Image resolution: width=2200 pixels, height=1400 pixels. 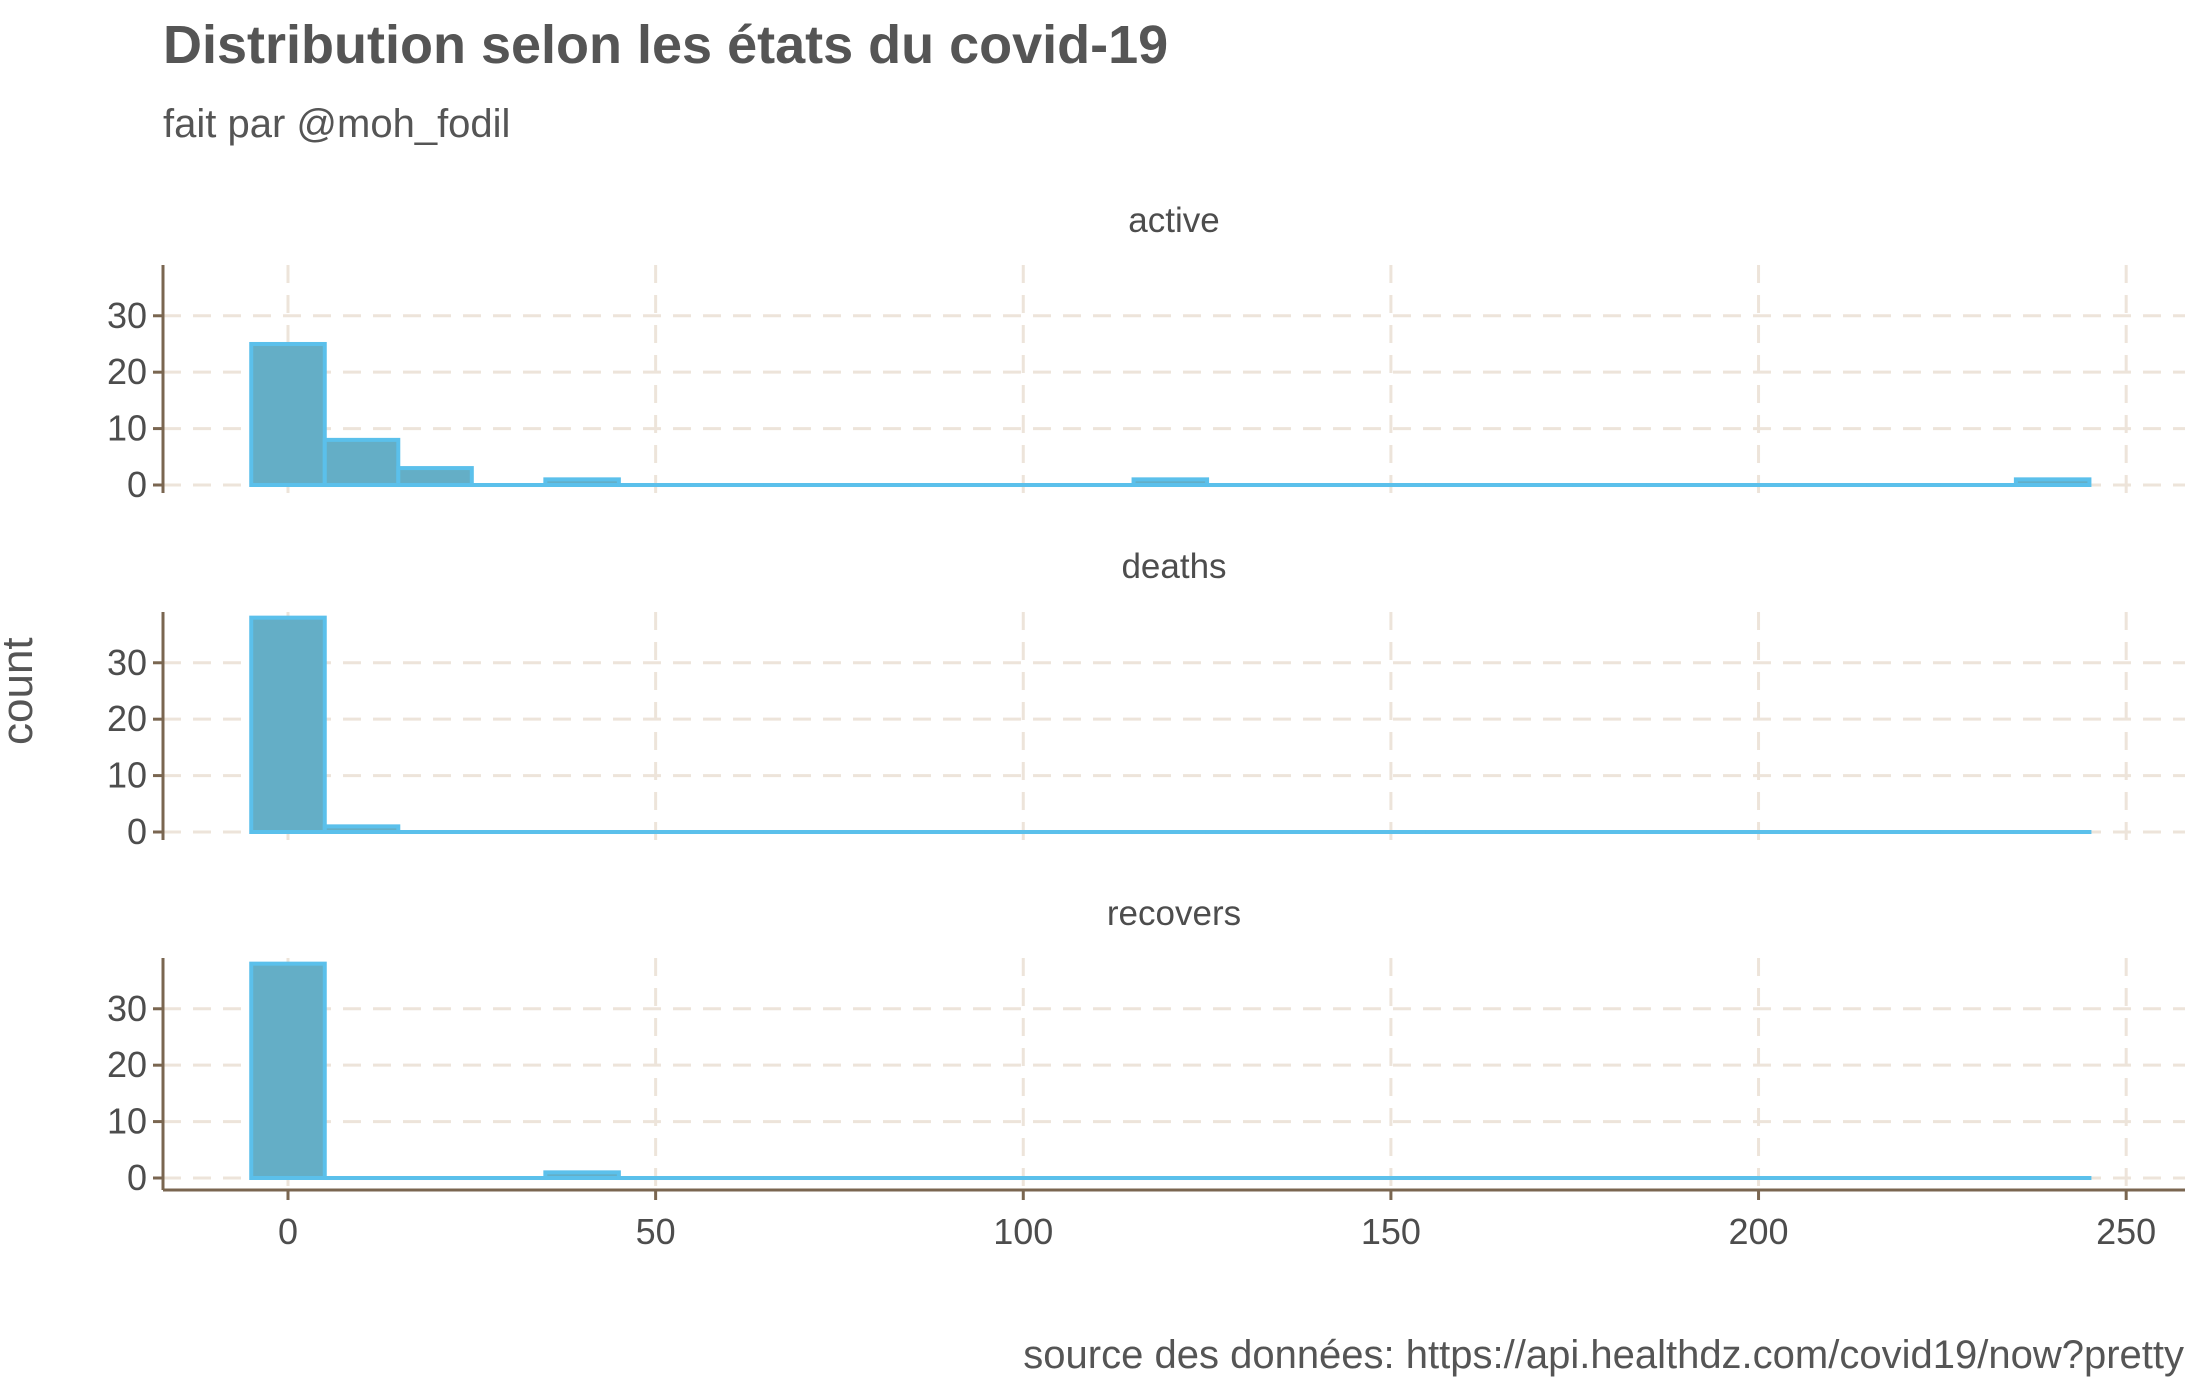 I want to click on x-tick-label: 100, so click(x=1023, y=1231).